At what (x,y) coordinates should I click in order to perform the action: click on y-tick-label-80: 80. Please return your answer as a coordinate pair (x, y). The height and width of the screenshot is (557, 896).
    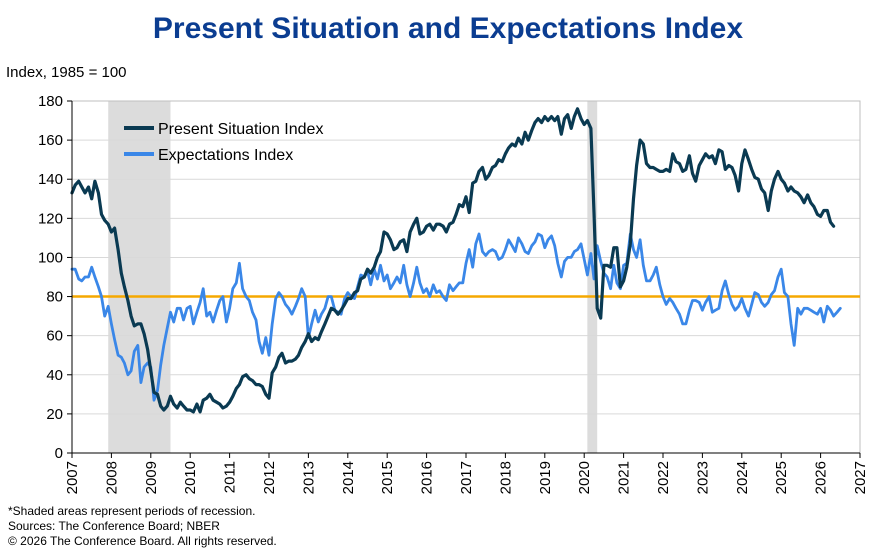
    Looking at the image, I should click on (54, 297).